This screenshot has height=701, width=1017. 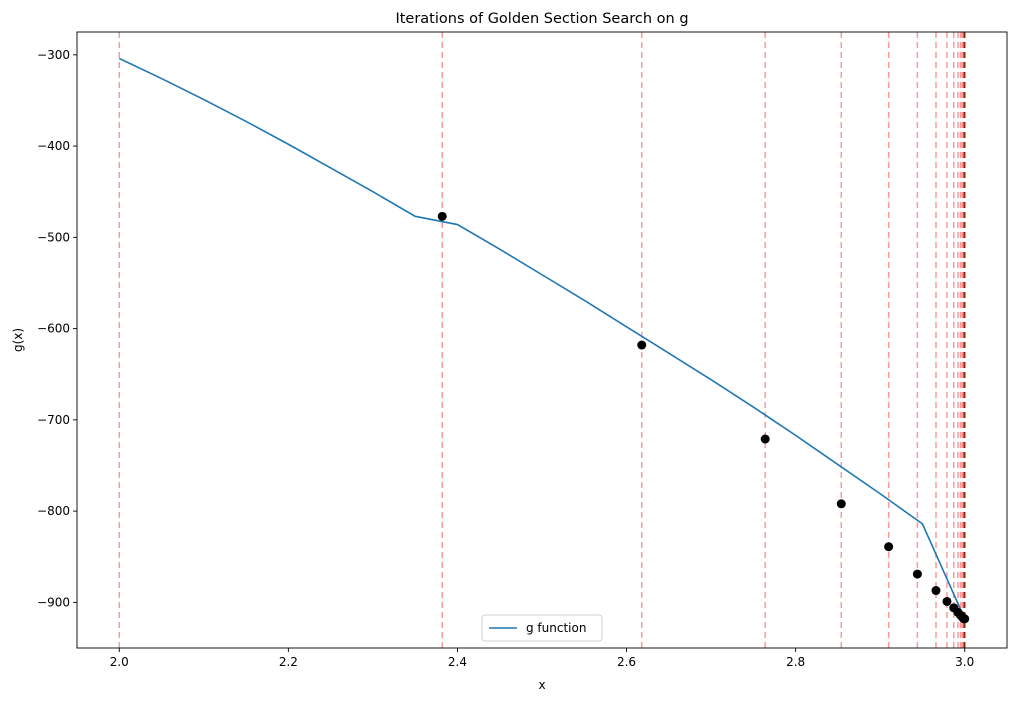 I want to click on y-tick-label: −700, so click(x=53, y=420).